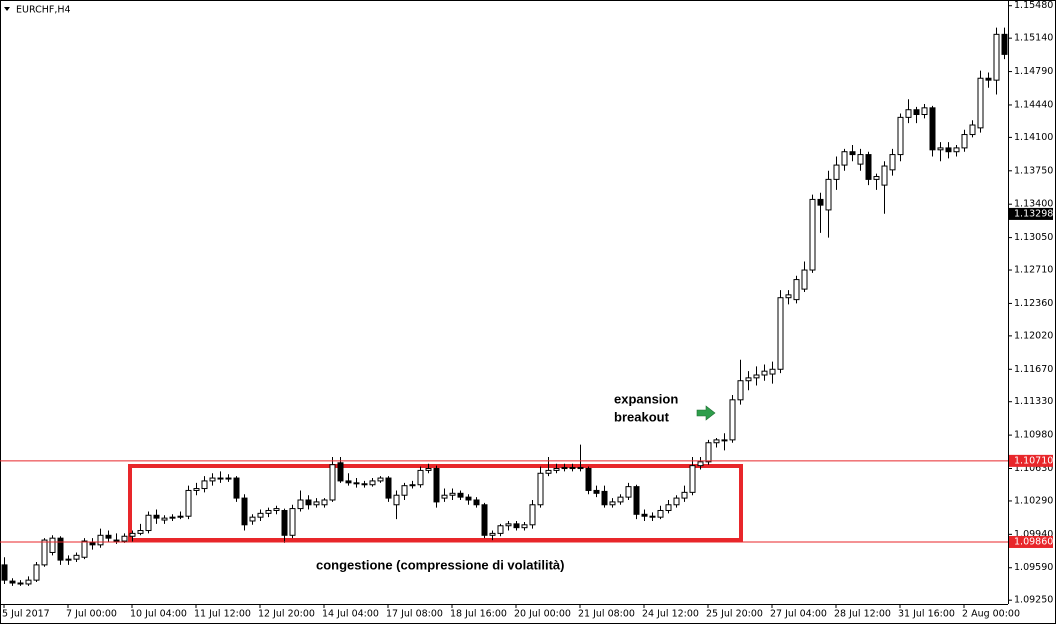 The width and height of the screenshot is (1056, 624). I want to click on y-tick-label: 1.14100, so click(1033, 137).